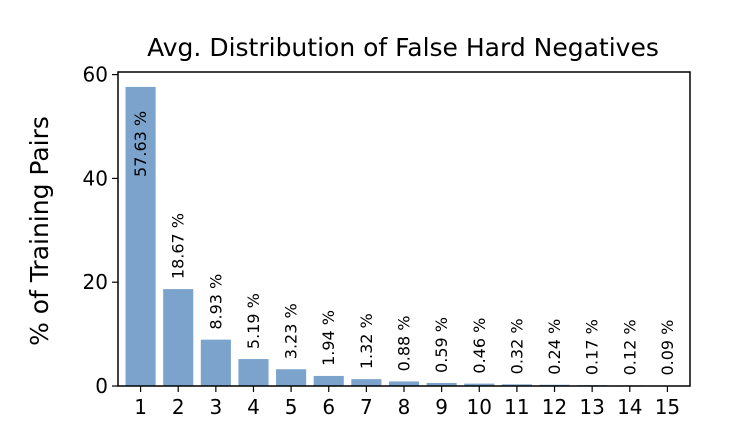  I want to click on x-tick-label-12: 12, so click(554, 407).